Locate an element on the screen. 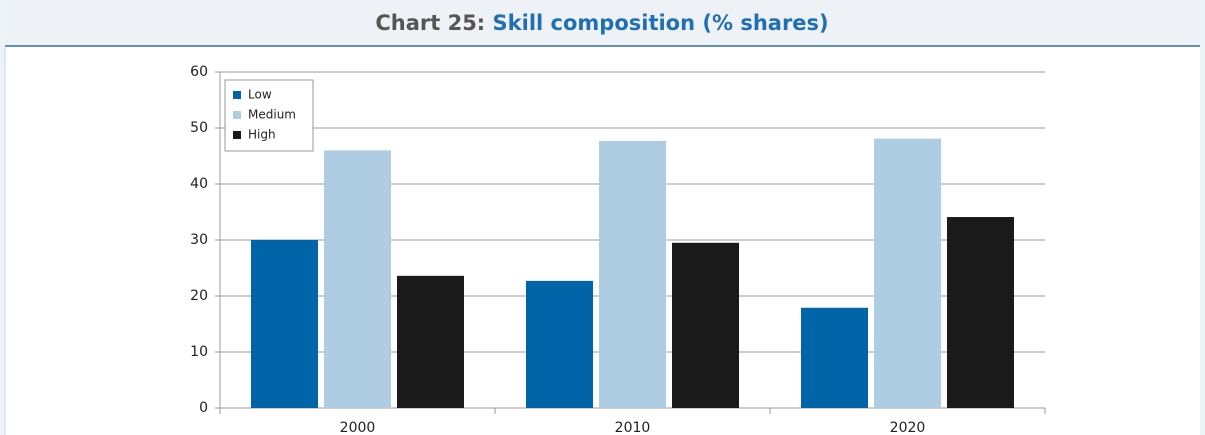 The width and height of the screenshot is (1205, 435). chart-title: Chart 25: Skill composition (% shares) is located at coordinates (601, 23).